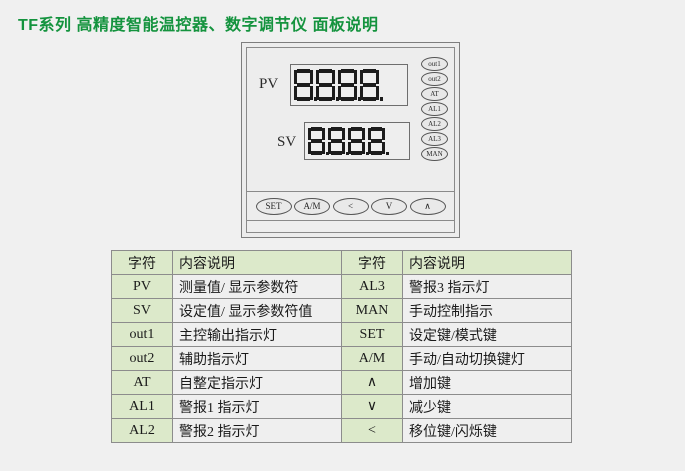 The width and height of the screenshot is (685, 471). What do you see at coordinates (142, 406) in the screenshot?
I see `symbol-cell: AL1` at bounding box center [142, 406].